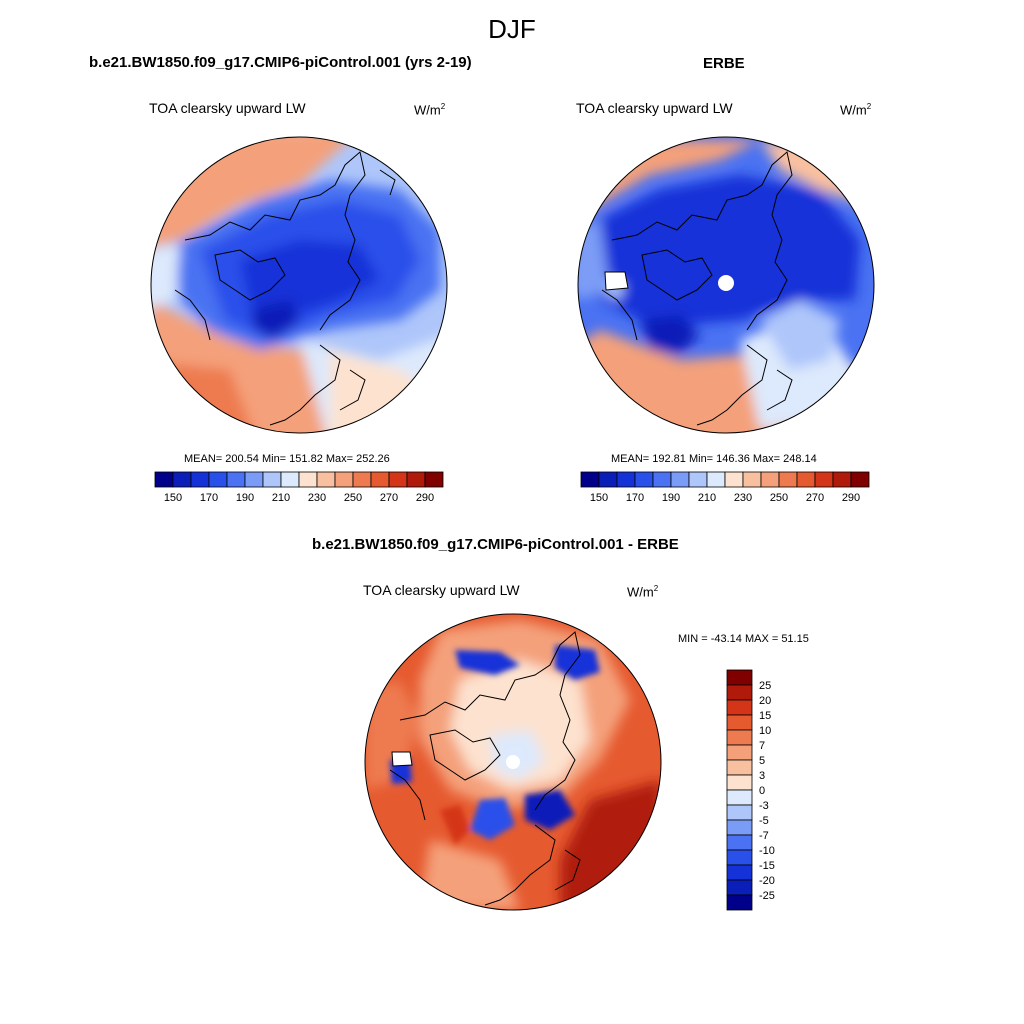 The height and width of the screenshot is (1024, 1024). Describe the element at coordinates (767, 851) in the screenshot. I see `diff-colorbar-tick-label: -10` at that location.